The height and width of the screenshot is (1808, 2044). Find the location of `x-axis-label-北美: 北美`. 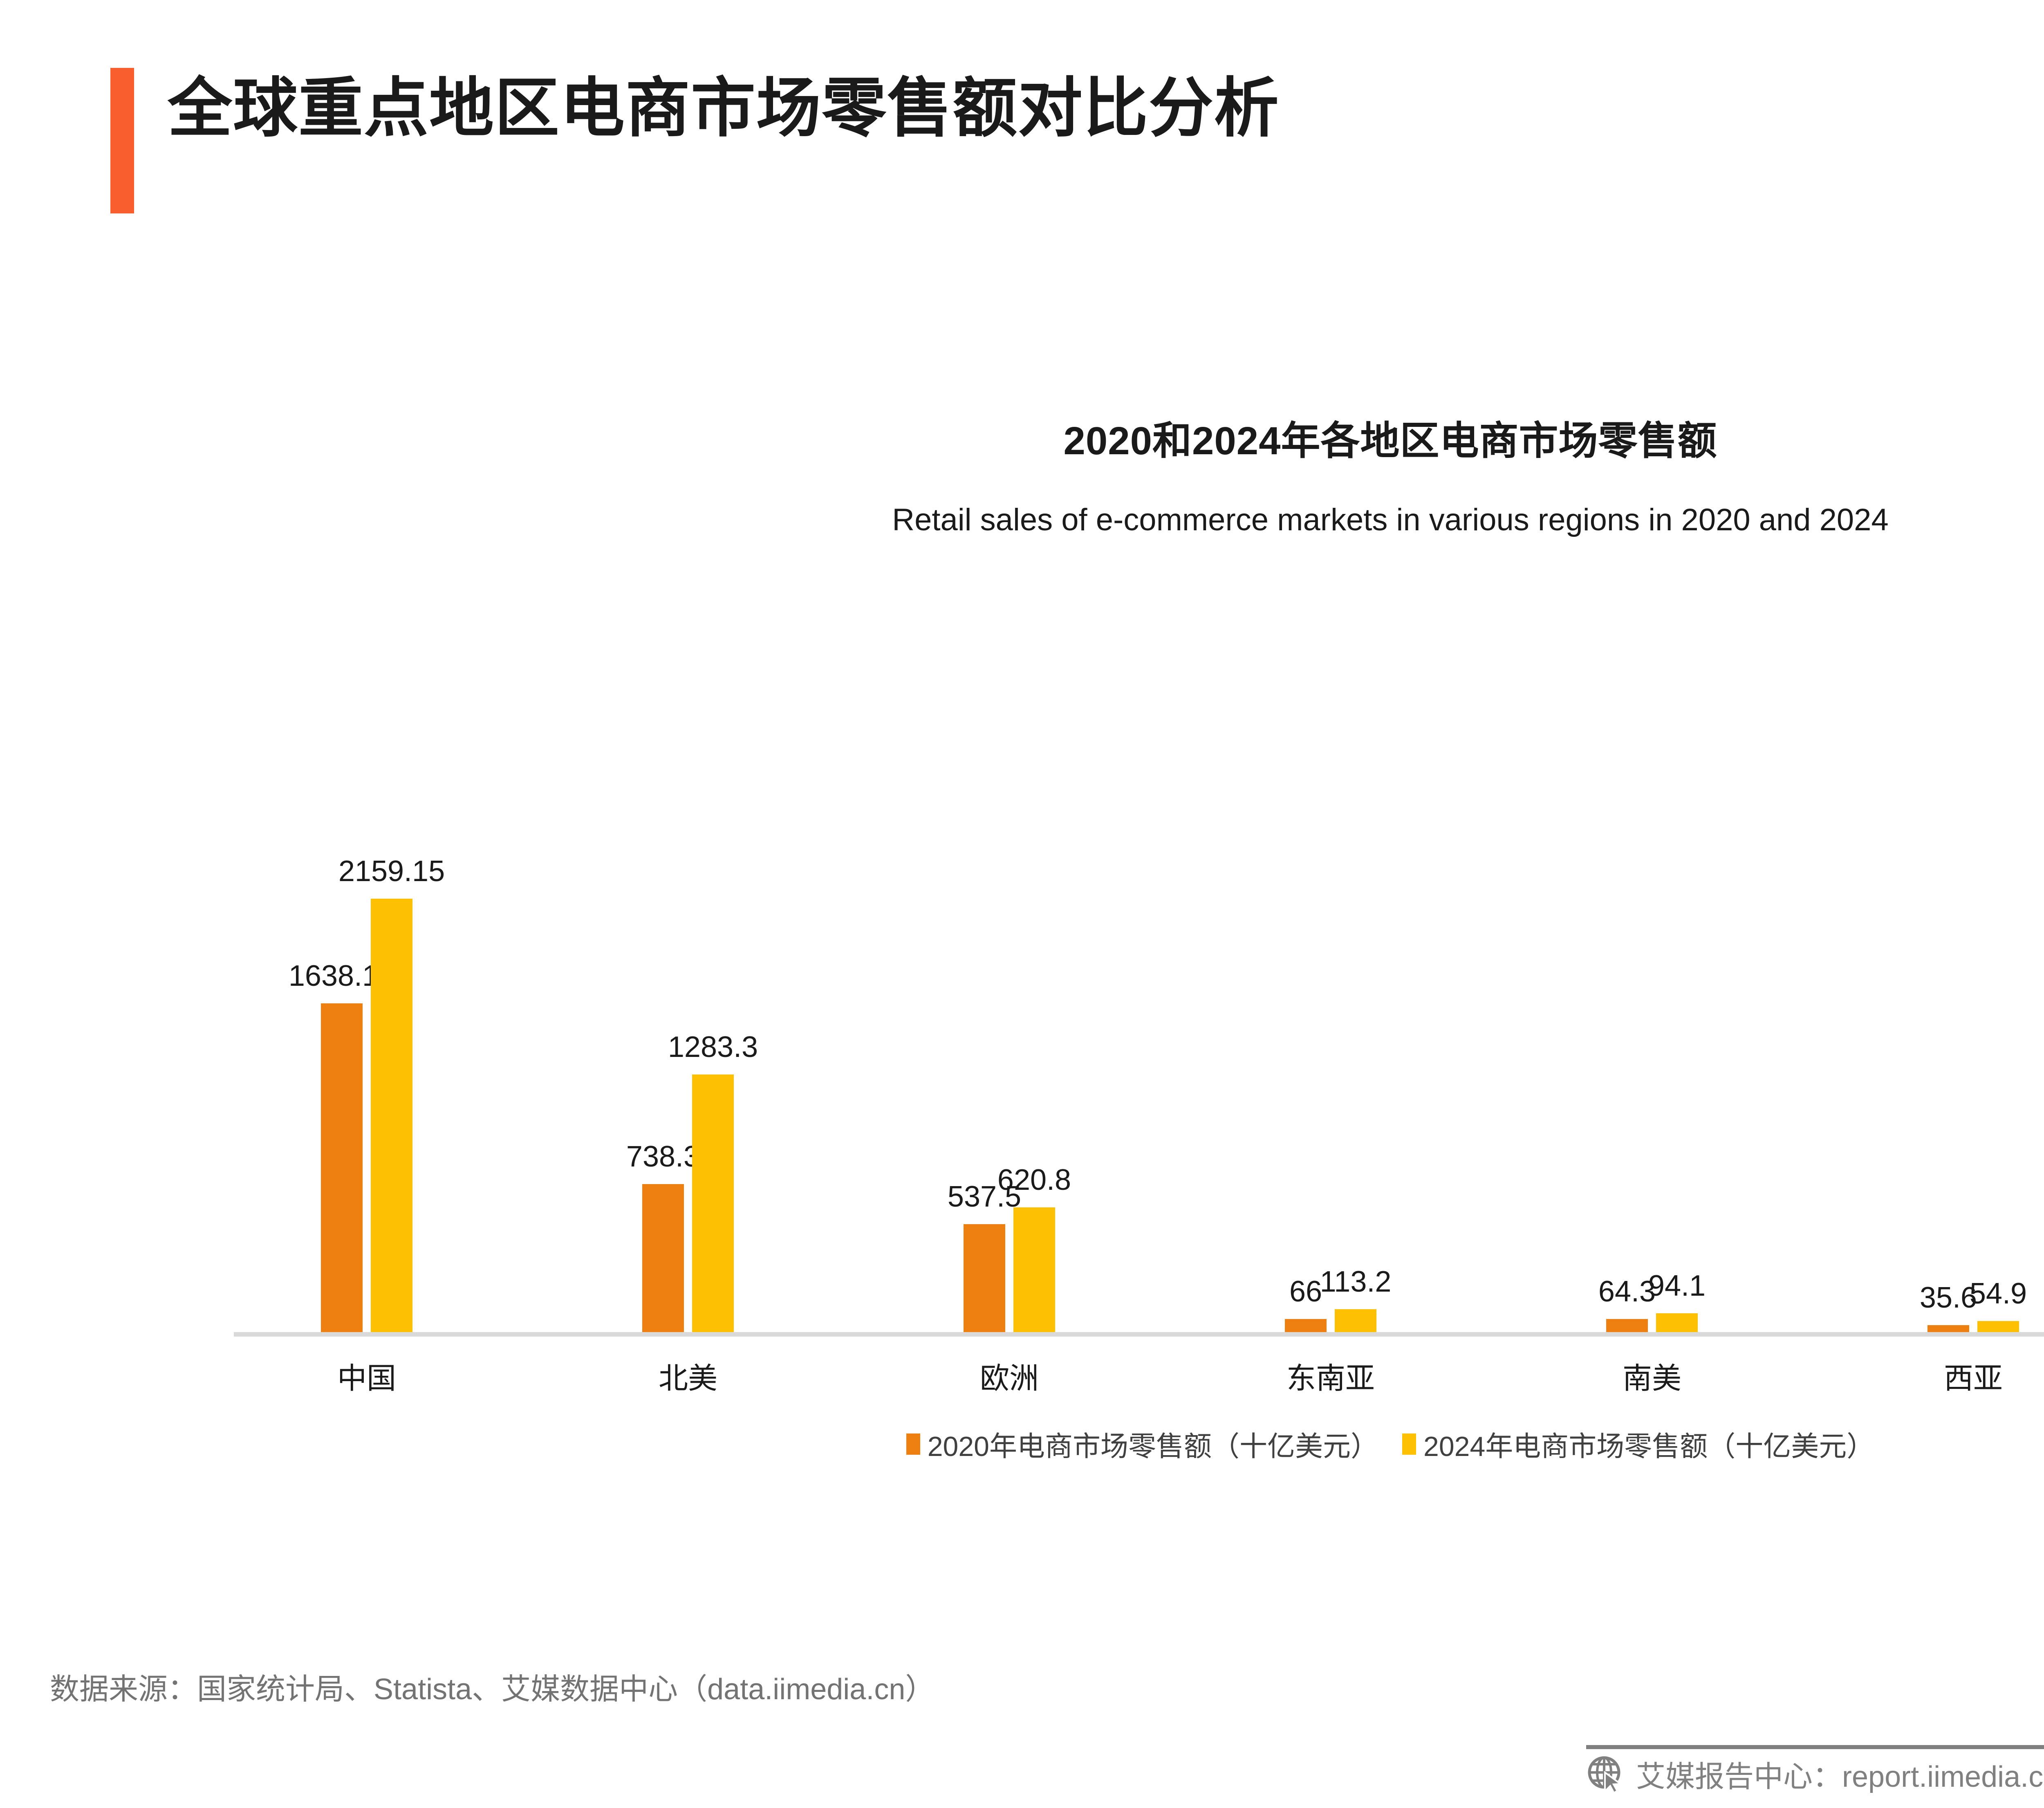

x-axis-label-北美: 北美 is located at coordinates (688, 1379).